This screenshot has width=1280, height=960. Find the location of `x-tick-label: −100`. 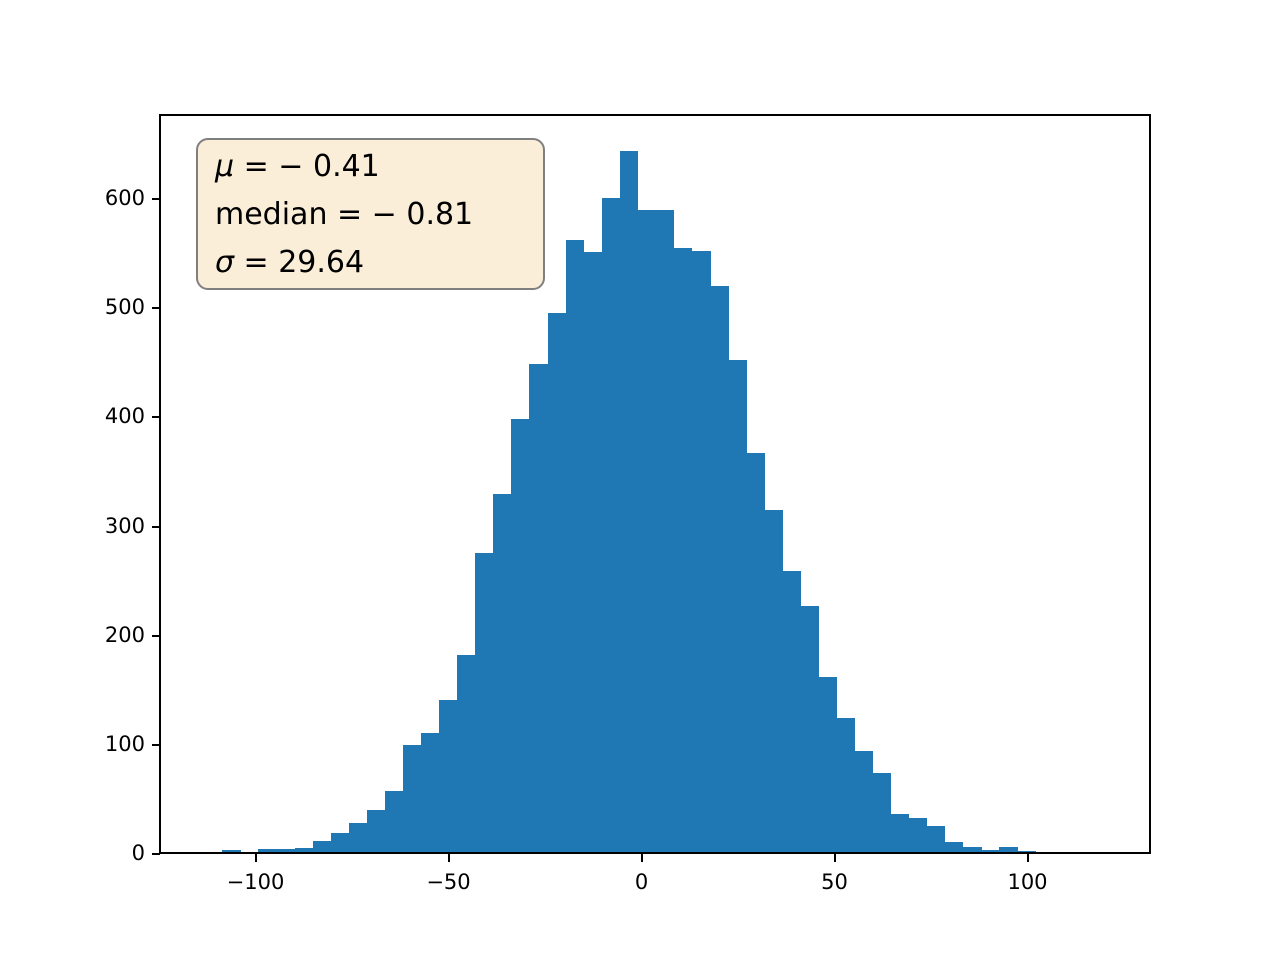

x-tick-label: −100 is located at coordinates (255, 882).